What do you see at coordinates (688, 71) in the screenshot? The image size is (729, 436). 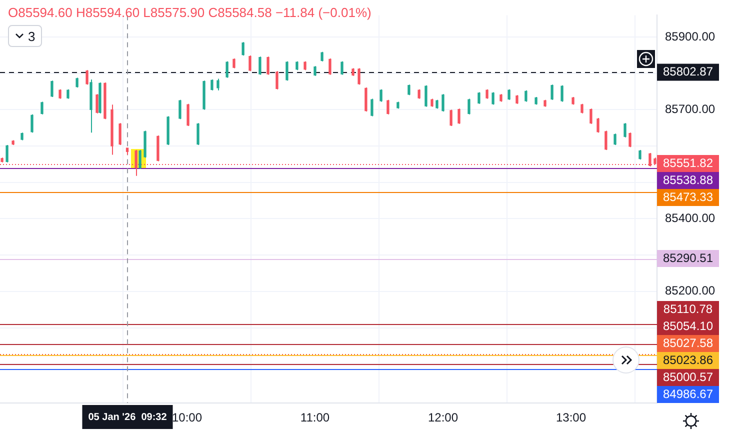 I see `ref-line-label: 85802.87` at bounding box center [688, 71].